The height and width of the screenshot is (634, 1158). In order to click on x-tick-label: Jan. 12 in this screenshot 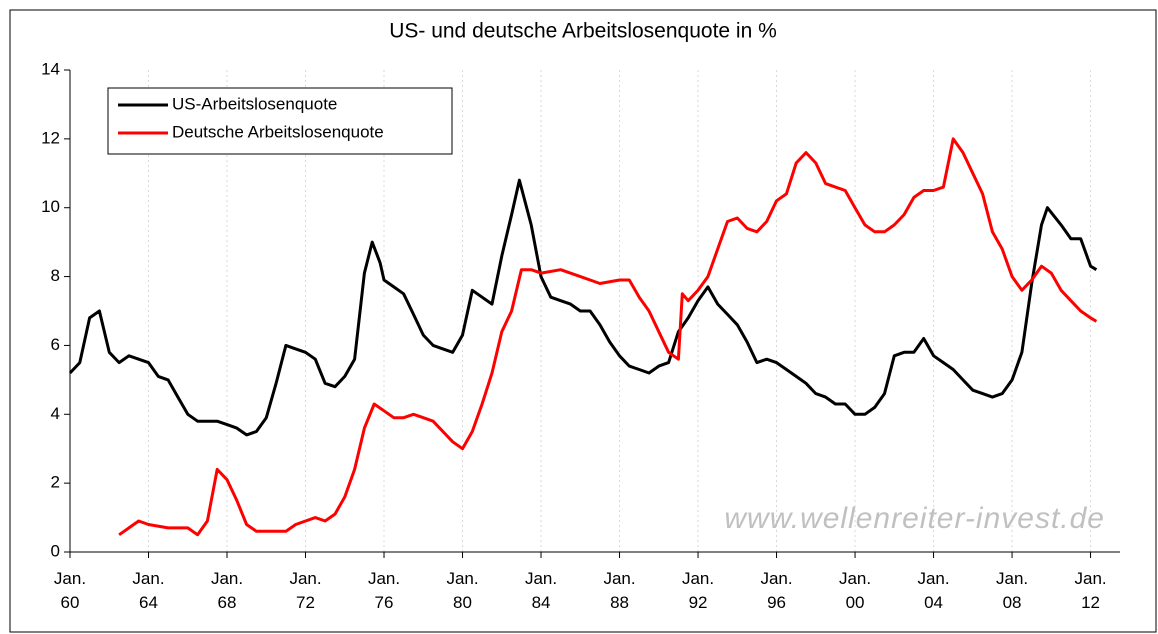, I will do `click(1090, 590)`.